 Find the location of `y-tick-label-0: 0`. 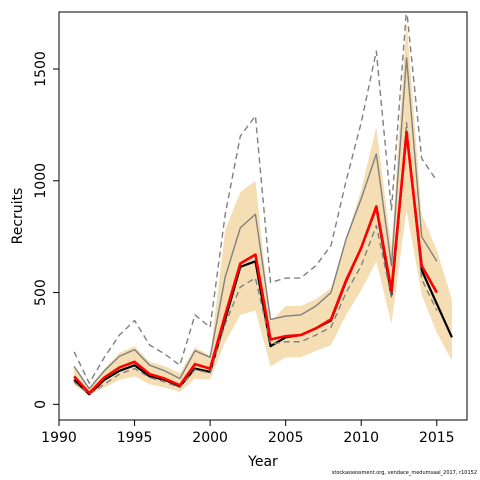

y-tick-label-0: 0 is located at coordinates (41, 404).